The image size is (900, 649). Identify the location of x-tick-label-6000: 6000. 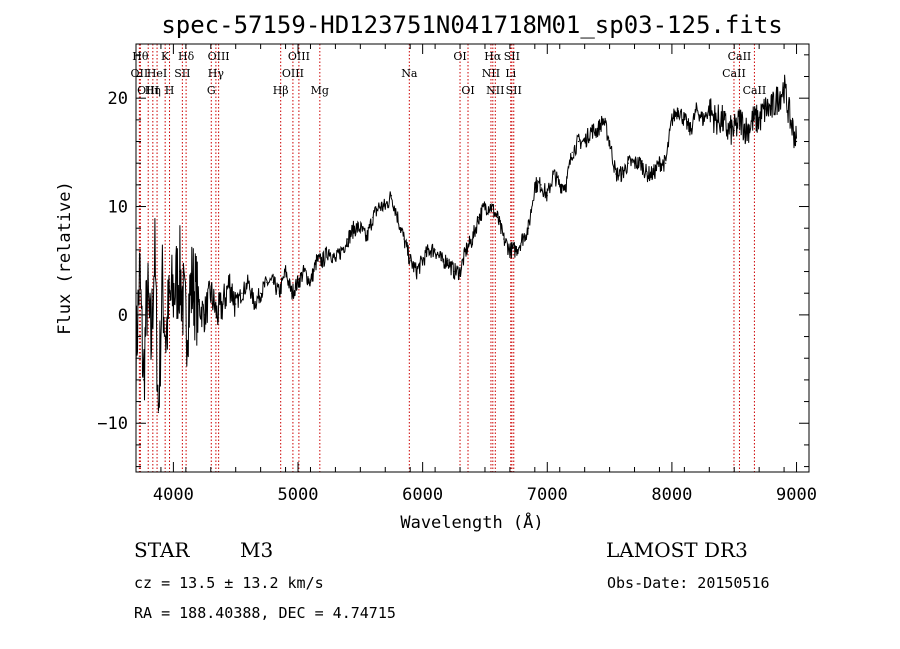
(422, 495).